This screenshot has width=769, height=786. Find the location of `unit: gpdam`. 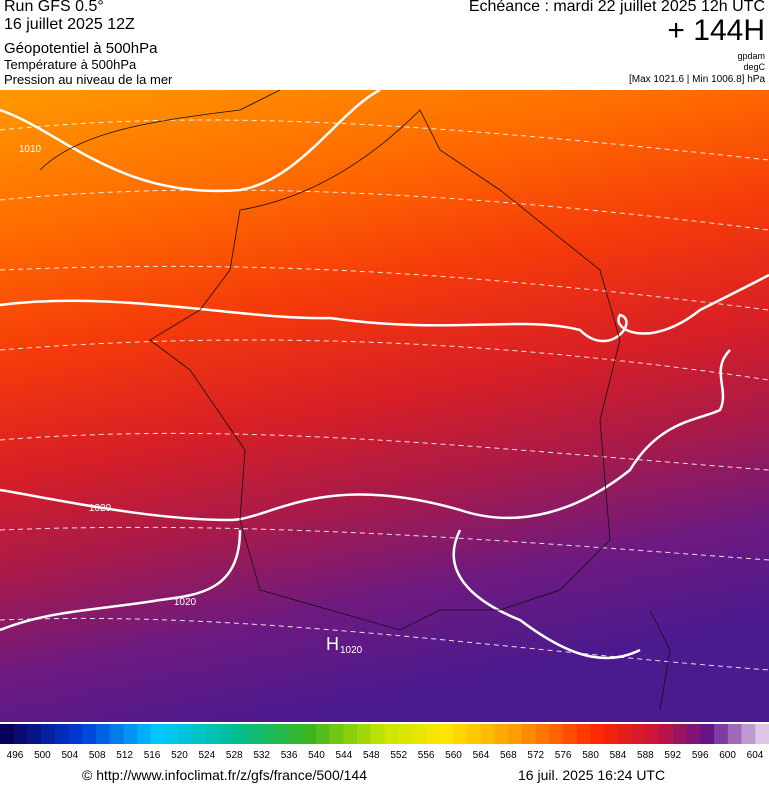

unit: gpdam is located at coordinates (751, 56).